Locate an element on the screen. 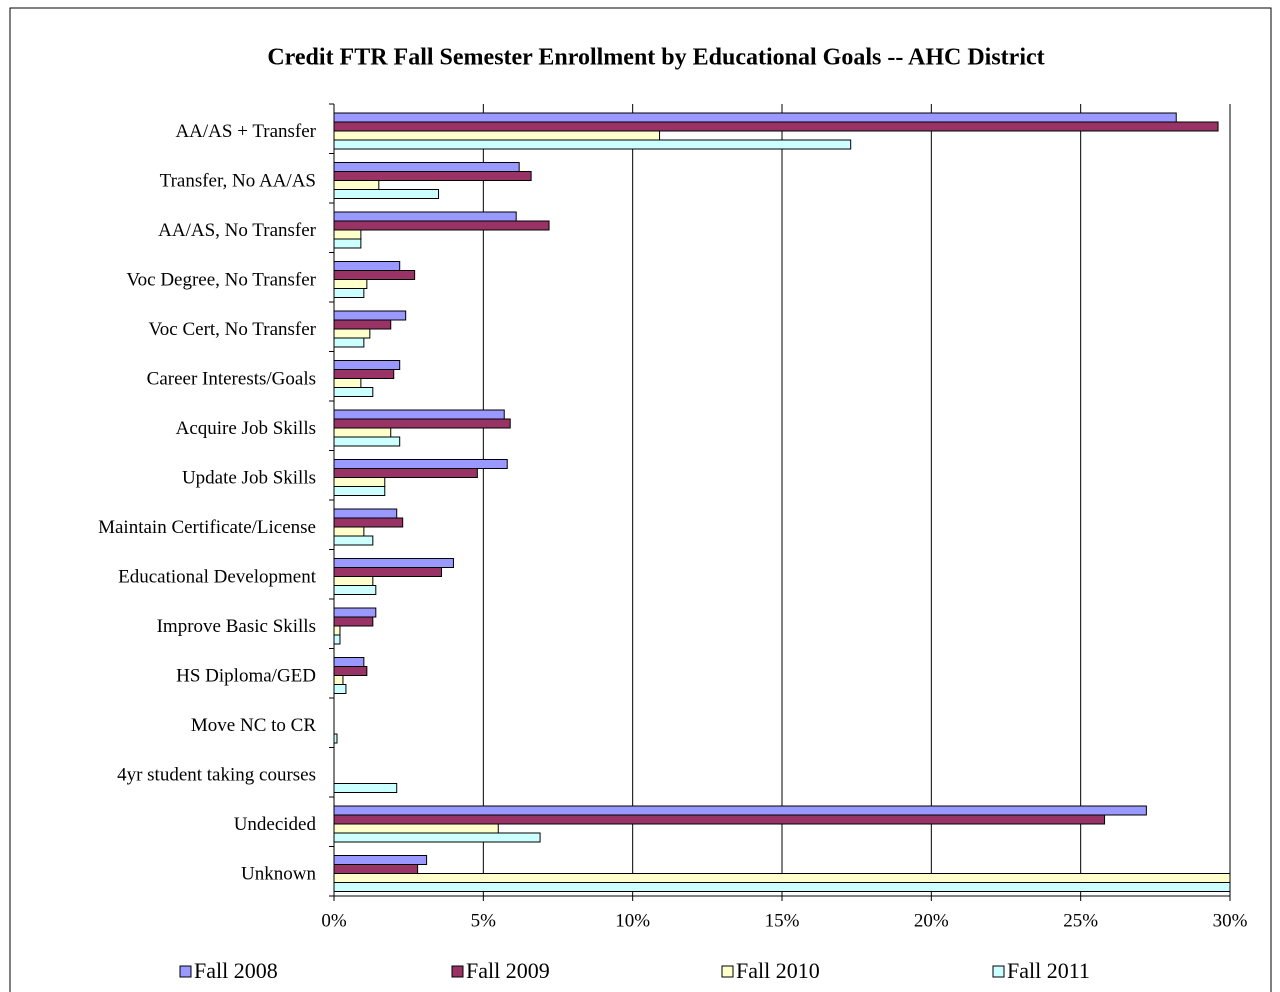 The width and height of the screenshot is (1280, 992). y-tick-label: AA/AS, No Transfer is located at coordinates (237, 230).